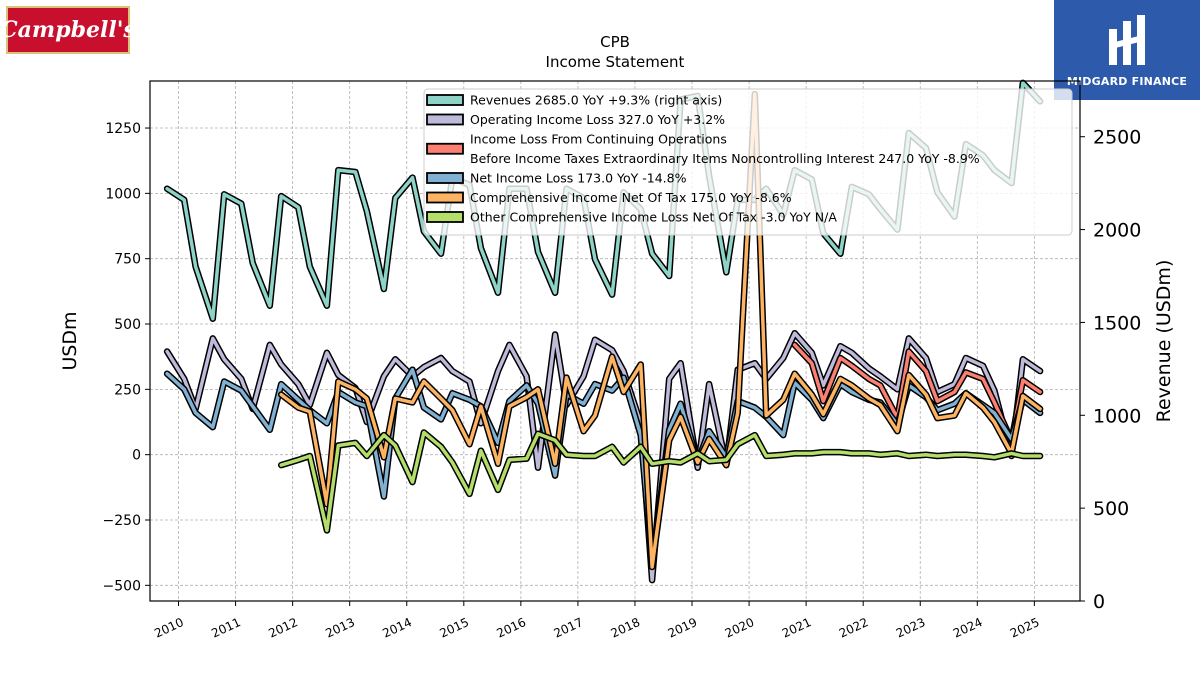 This screenshot has height=675, width=1200. Describe the element at coordinates (1099, 602) in the screenshot. I see `y-right-tick-label: 0` at that location.